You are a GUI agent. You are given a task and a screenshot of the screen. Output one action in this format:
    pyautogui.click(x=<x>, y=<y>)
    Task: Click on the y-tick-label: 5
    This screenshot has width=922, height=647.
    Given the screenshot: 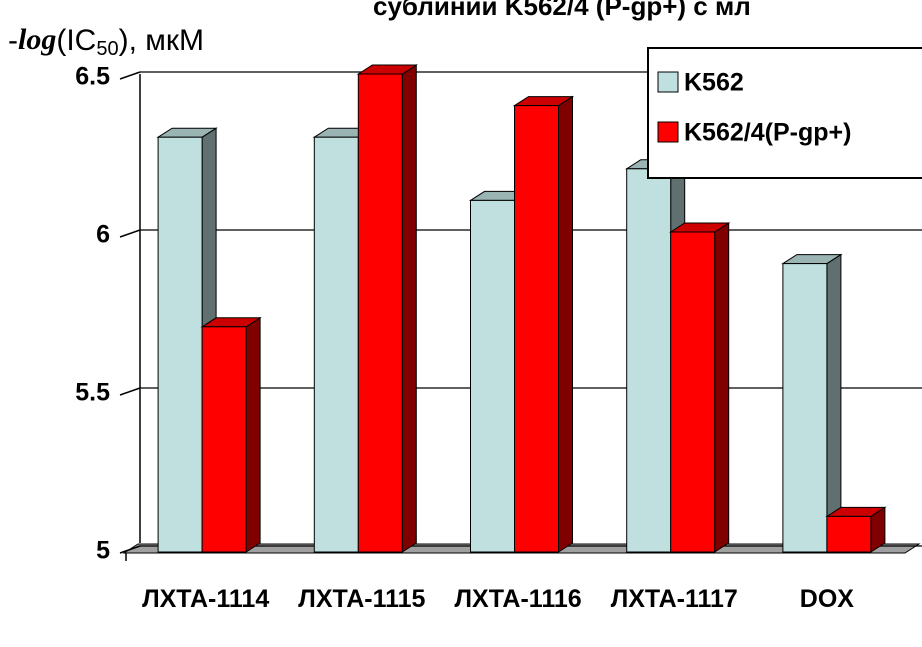 What is the action you would take?
    pyautogui.click(x=103, y=551)
    